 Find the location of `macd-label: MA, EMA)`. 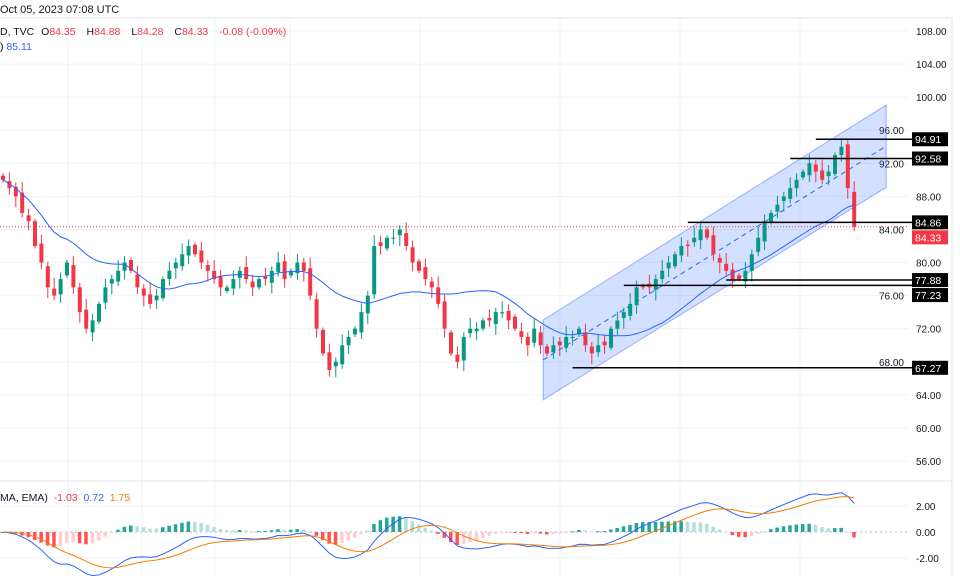

macd-label: MA, EMA) is located at coordinates (24, 498).